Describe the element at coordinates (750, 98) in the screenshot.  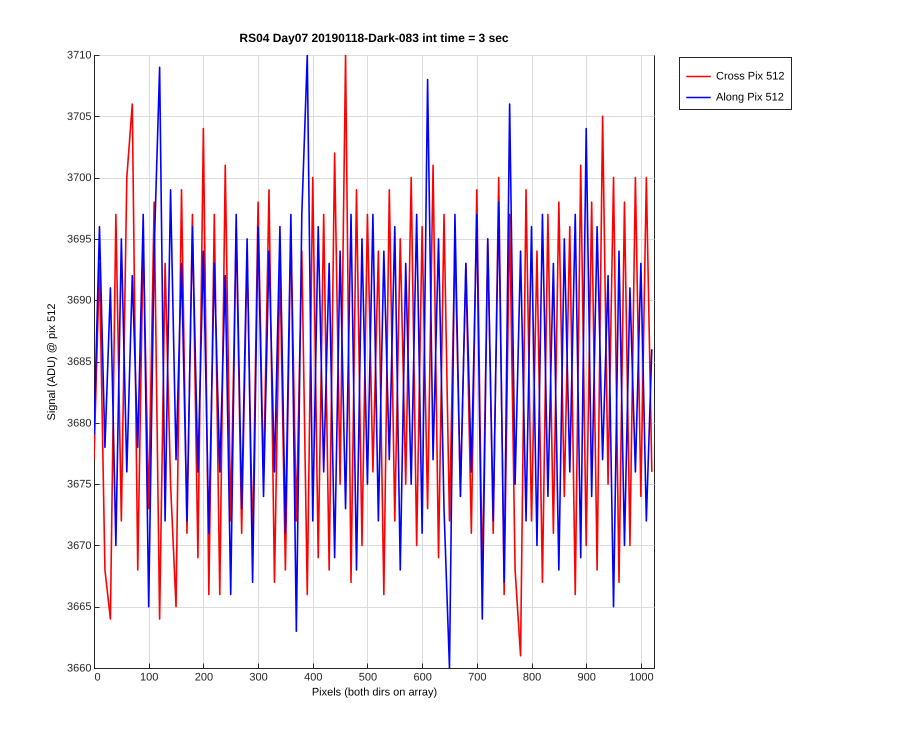
I see `legend-label: Along Pix 512` at that location.